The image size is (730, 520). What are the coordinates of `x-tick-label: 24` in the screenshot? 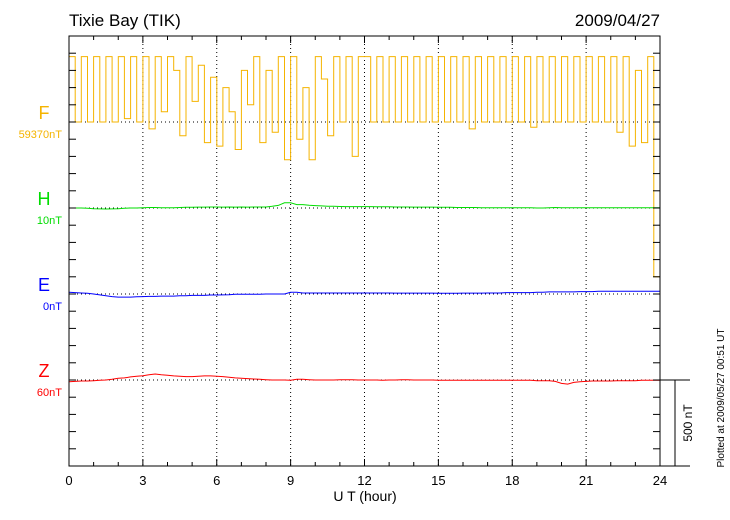 It's located at (660, 480).